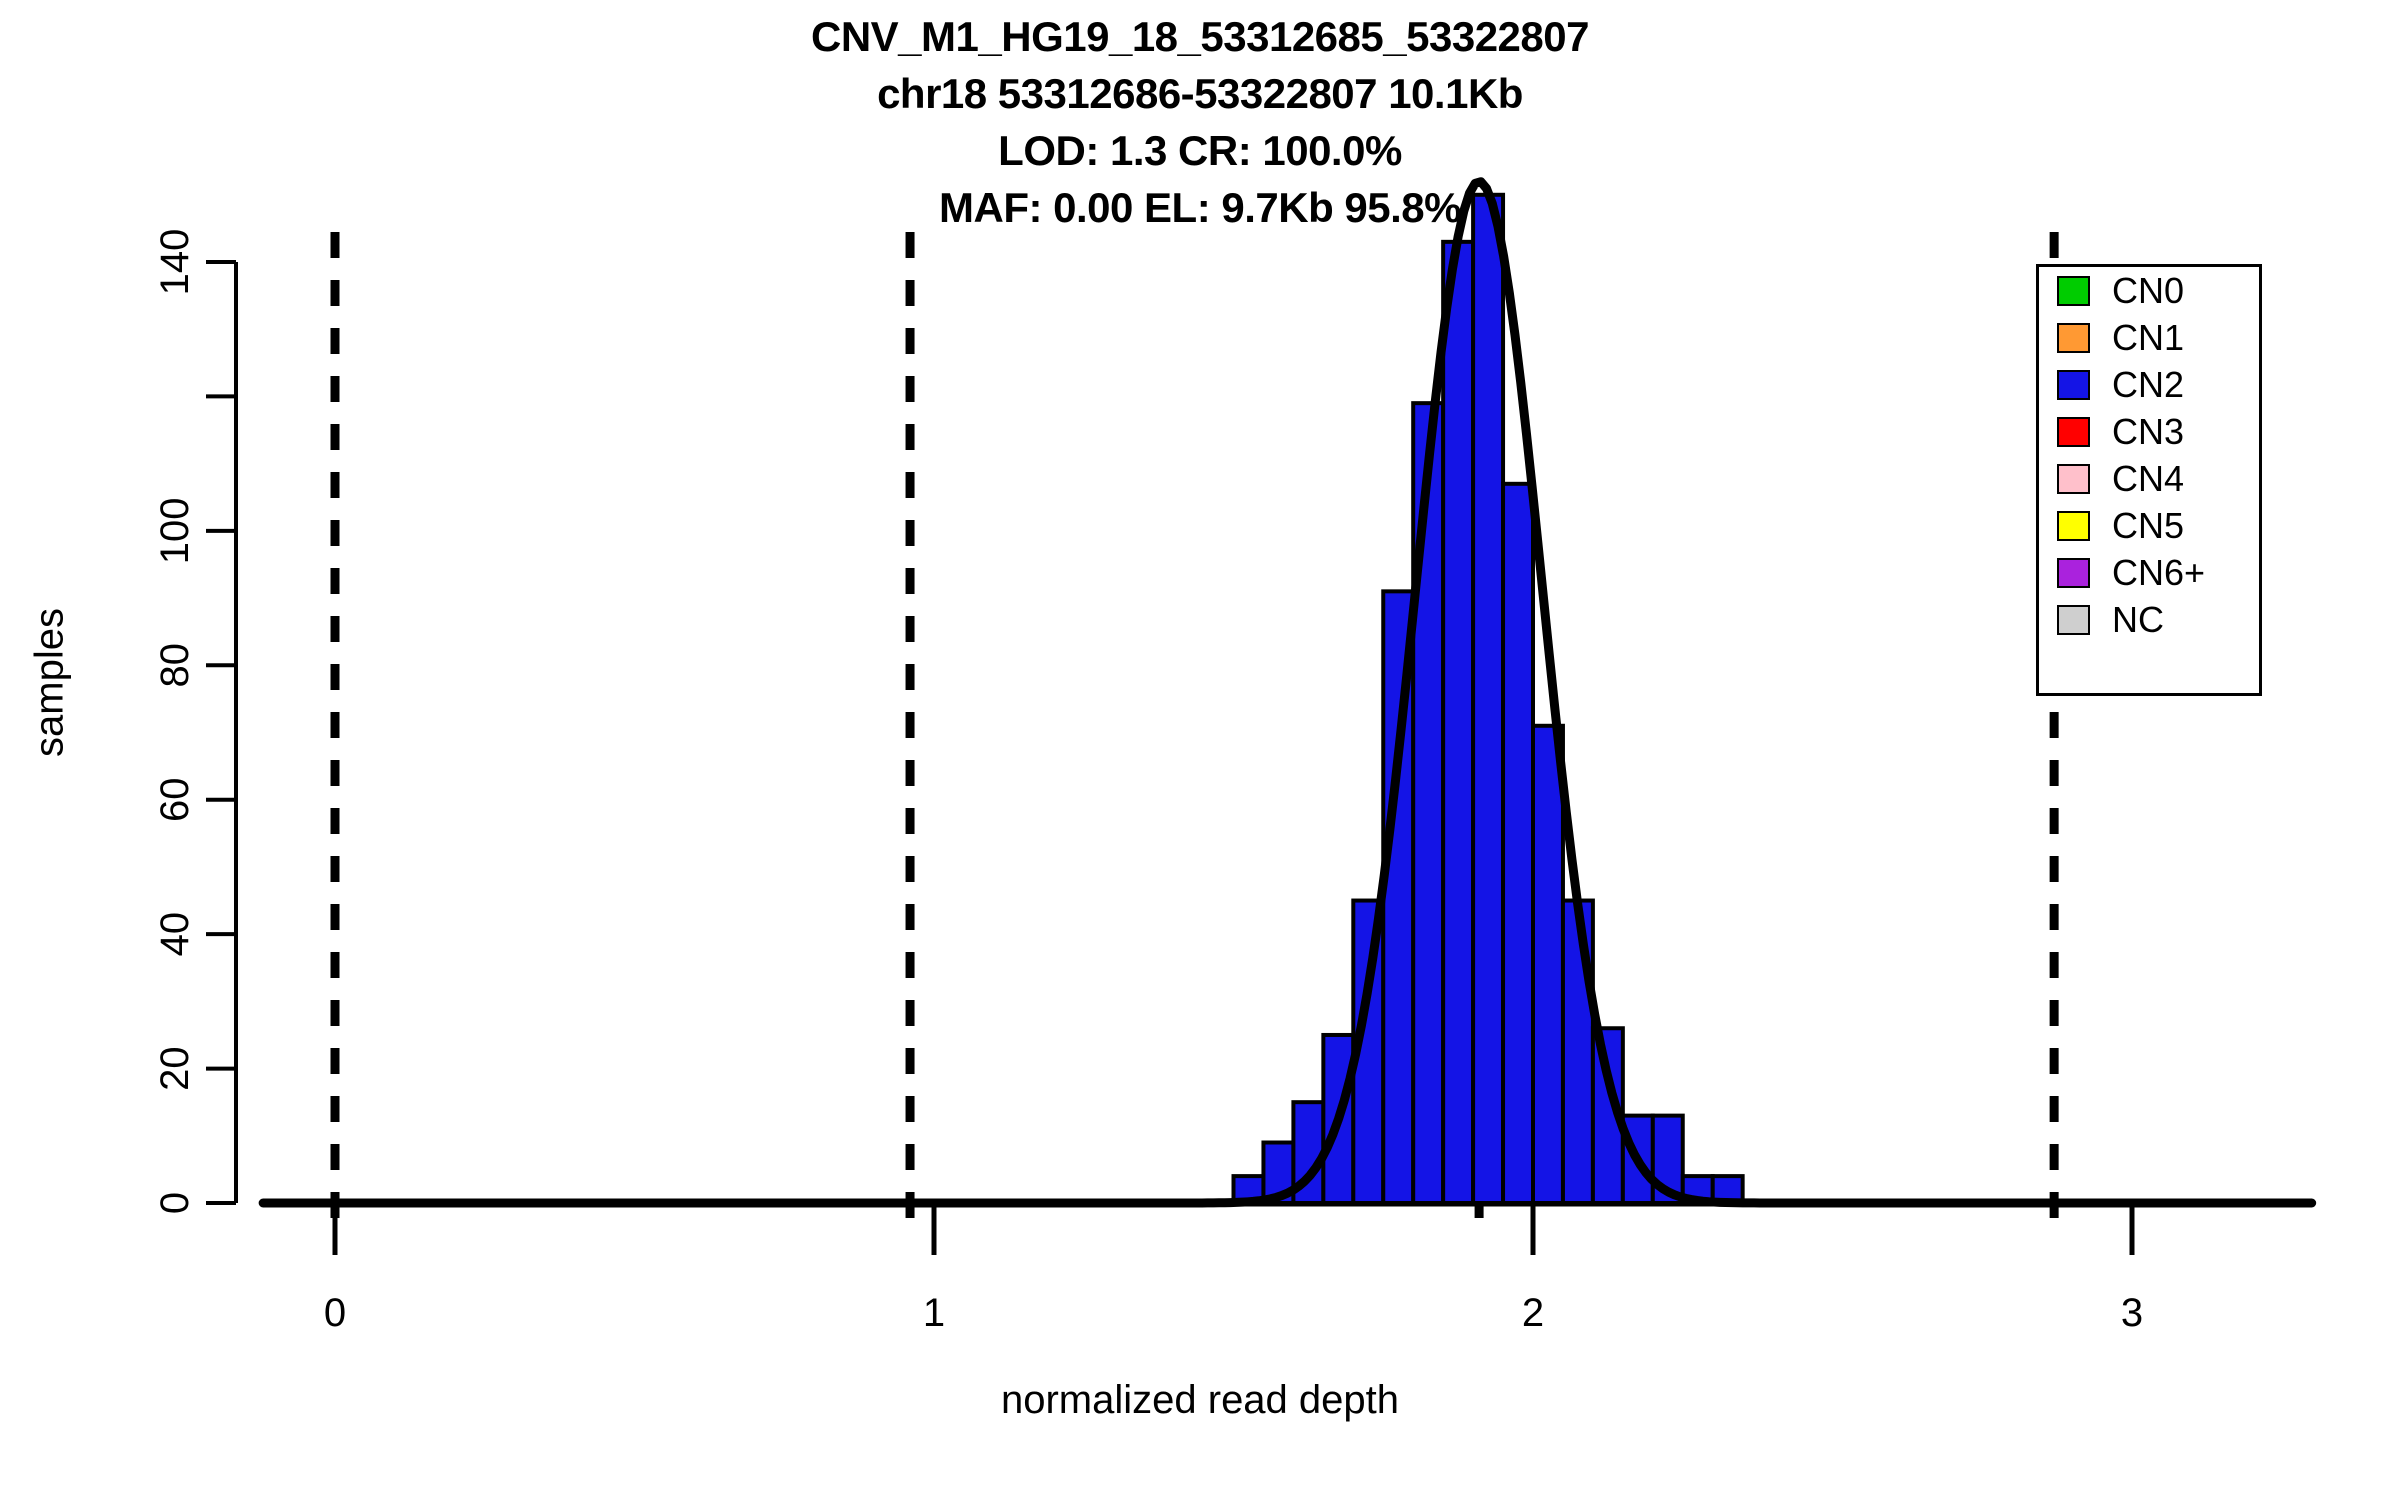 Image resolution: width=2400 pixels, height=1500 pixels. I want to click on x-axis-label: normalized read depth, so click(1200, 1400).